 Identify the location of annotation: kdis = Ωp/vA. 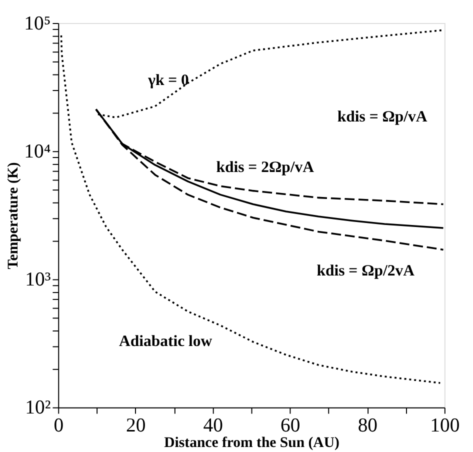
(382, 117).